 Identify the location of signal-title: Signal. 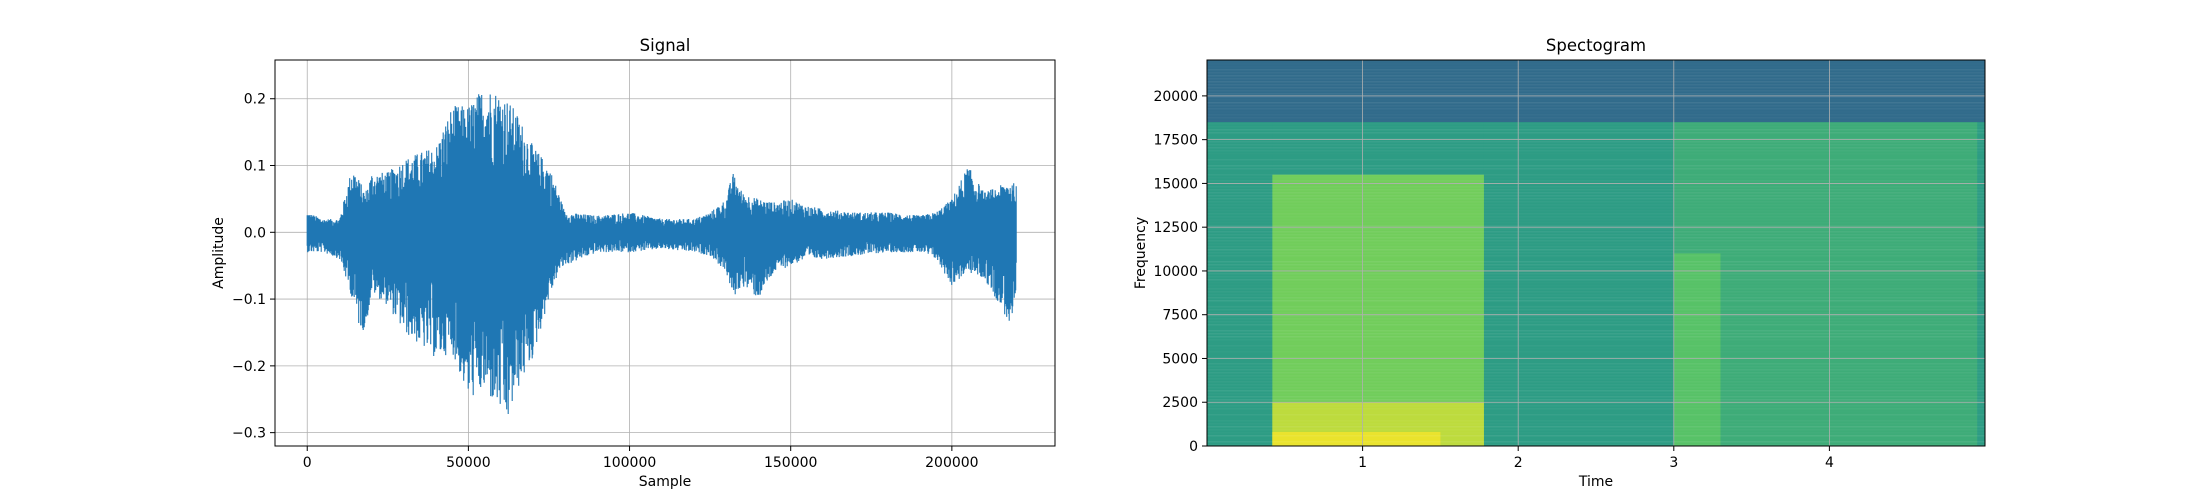
(665, 45).